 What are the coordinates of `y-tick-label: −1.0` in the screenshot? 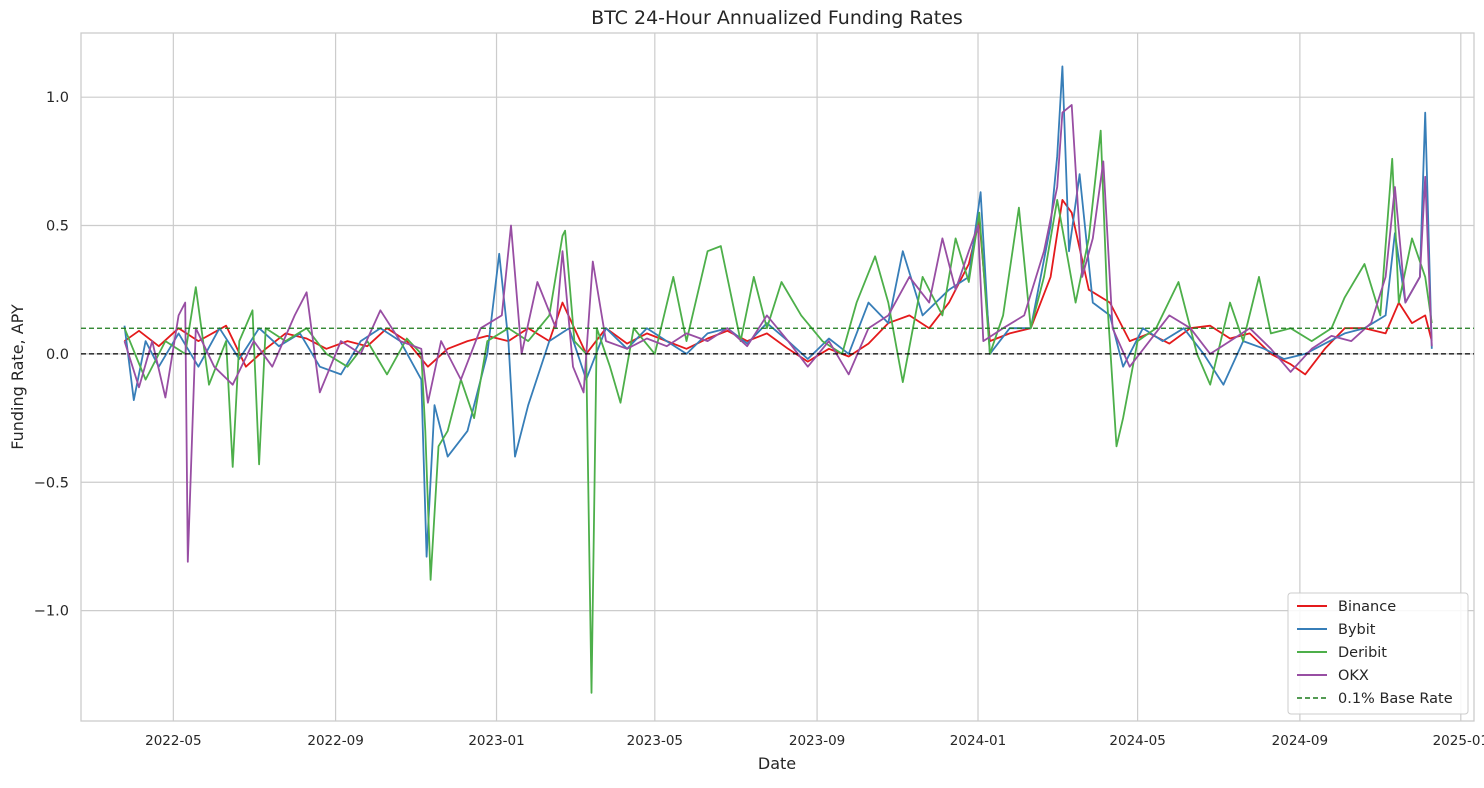 It's located at (51, 612).